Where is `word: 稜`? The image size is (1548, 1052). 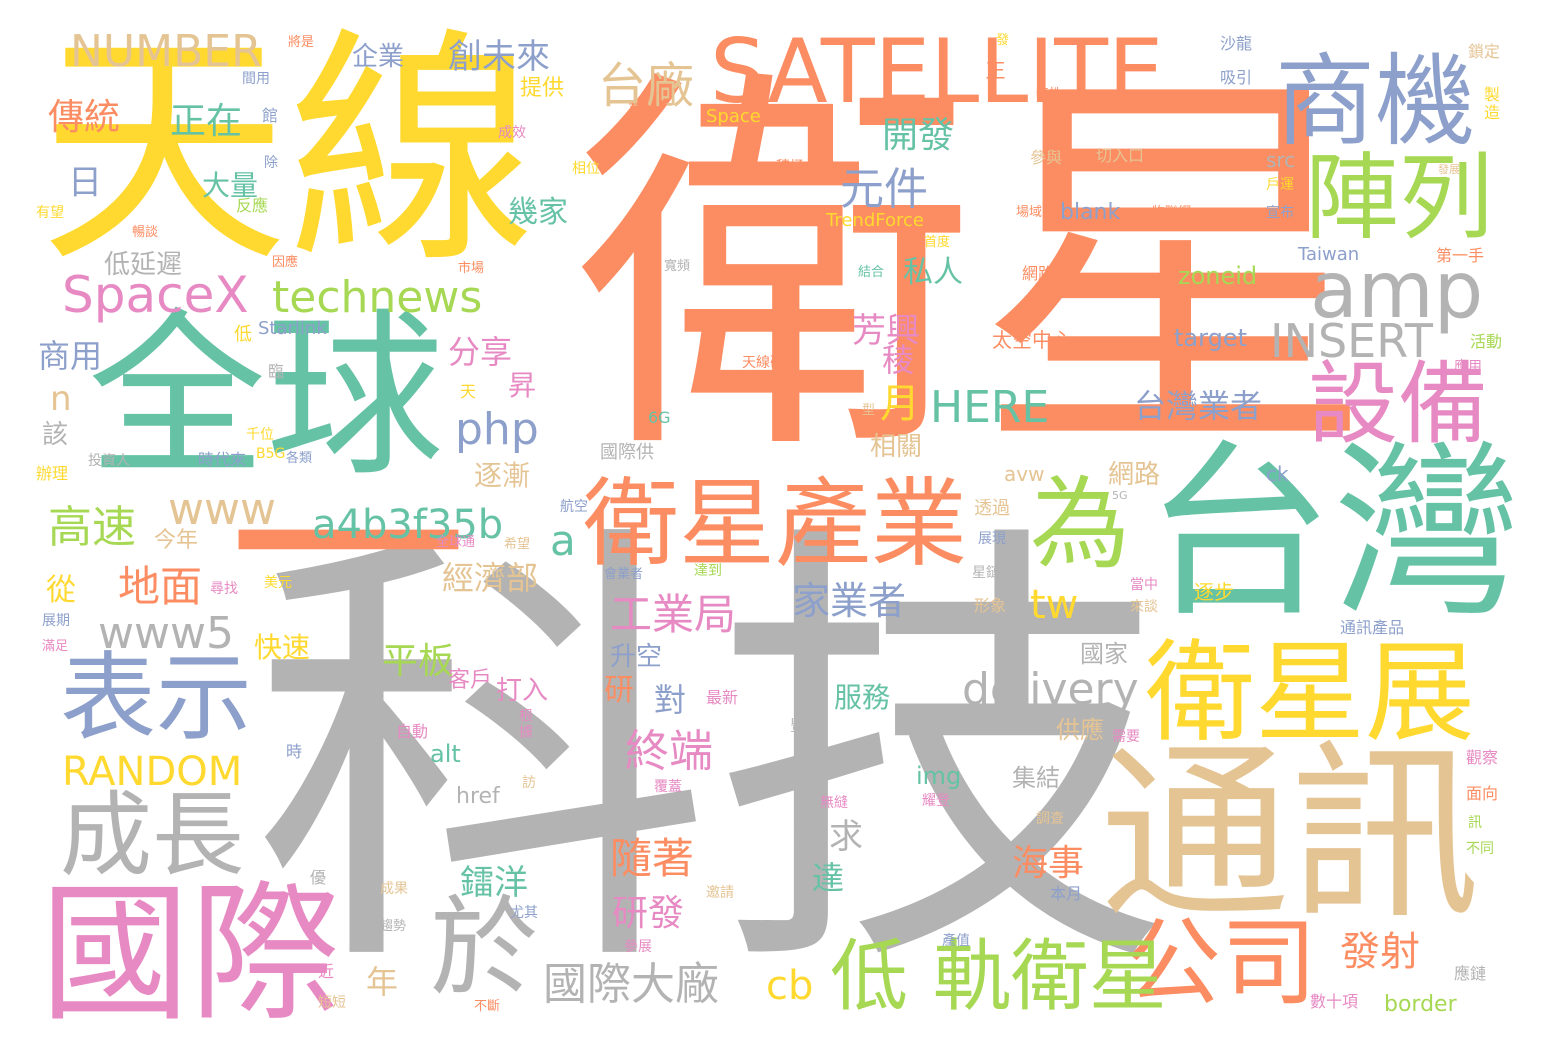 word: 稜 is located at coordinates (898, 360).